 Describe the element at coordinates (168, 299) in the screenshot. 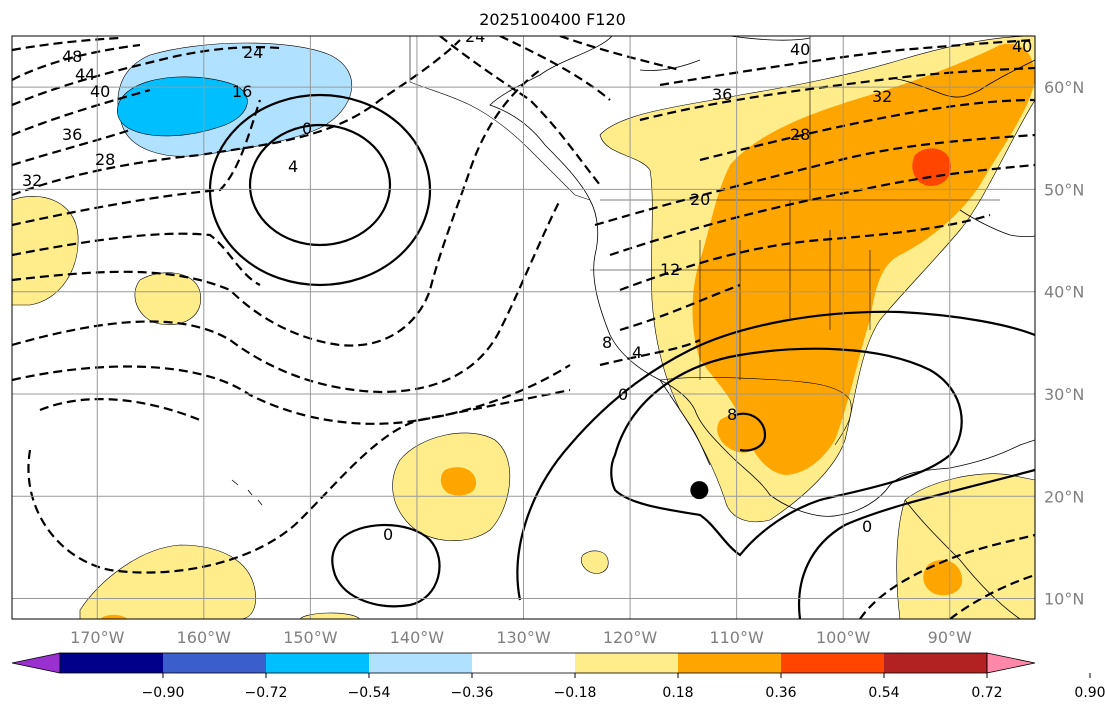

I see `positive-anomaly-small` at that location.